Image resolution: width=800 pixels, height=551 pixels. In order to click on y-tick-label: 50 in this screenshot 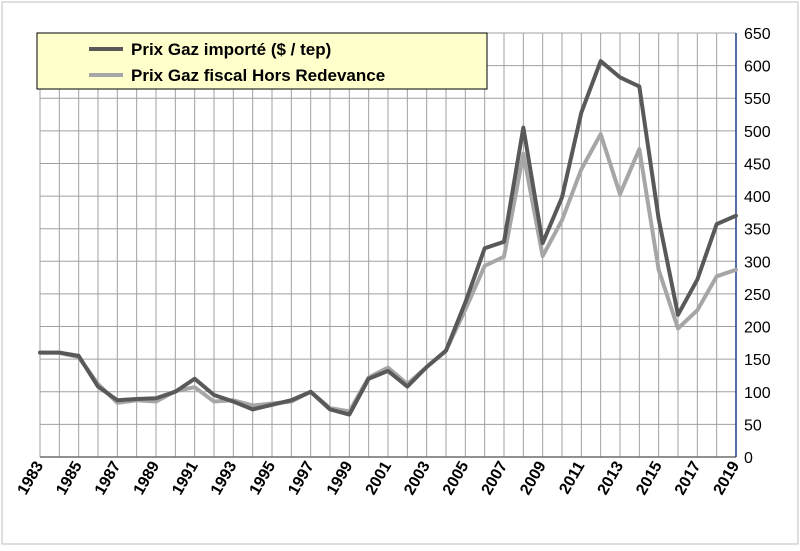, I will do `click(753, 425)`.